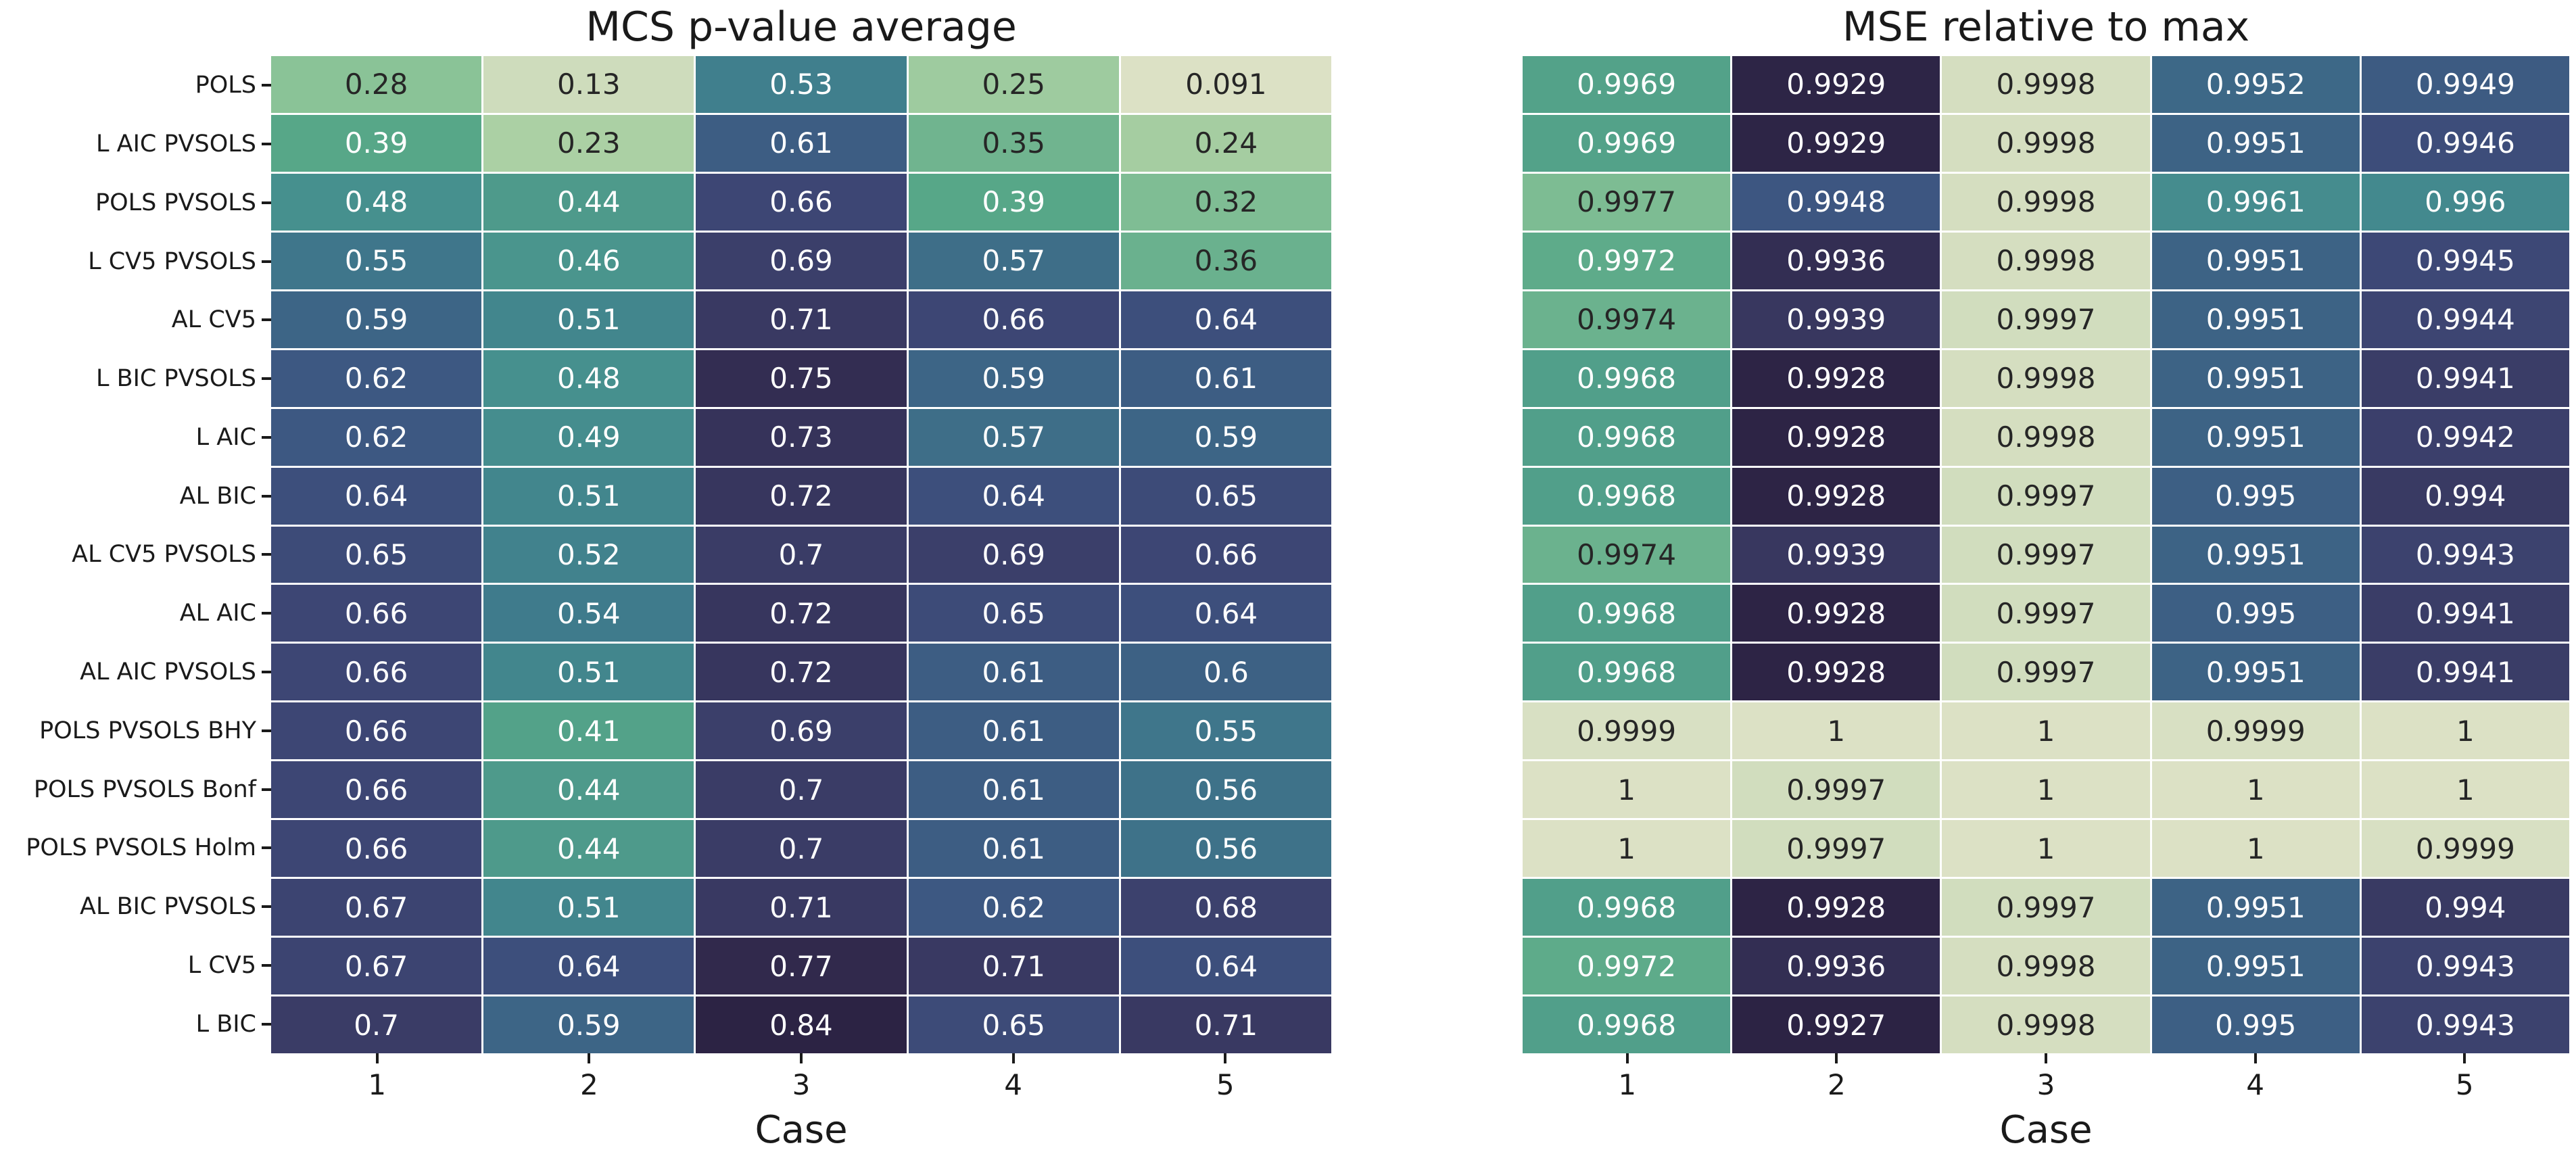  Describe the element at coordinates (376, 260) in the screenshot. I see `heatmap-cell: 0.55` at that location.